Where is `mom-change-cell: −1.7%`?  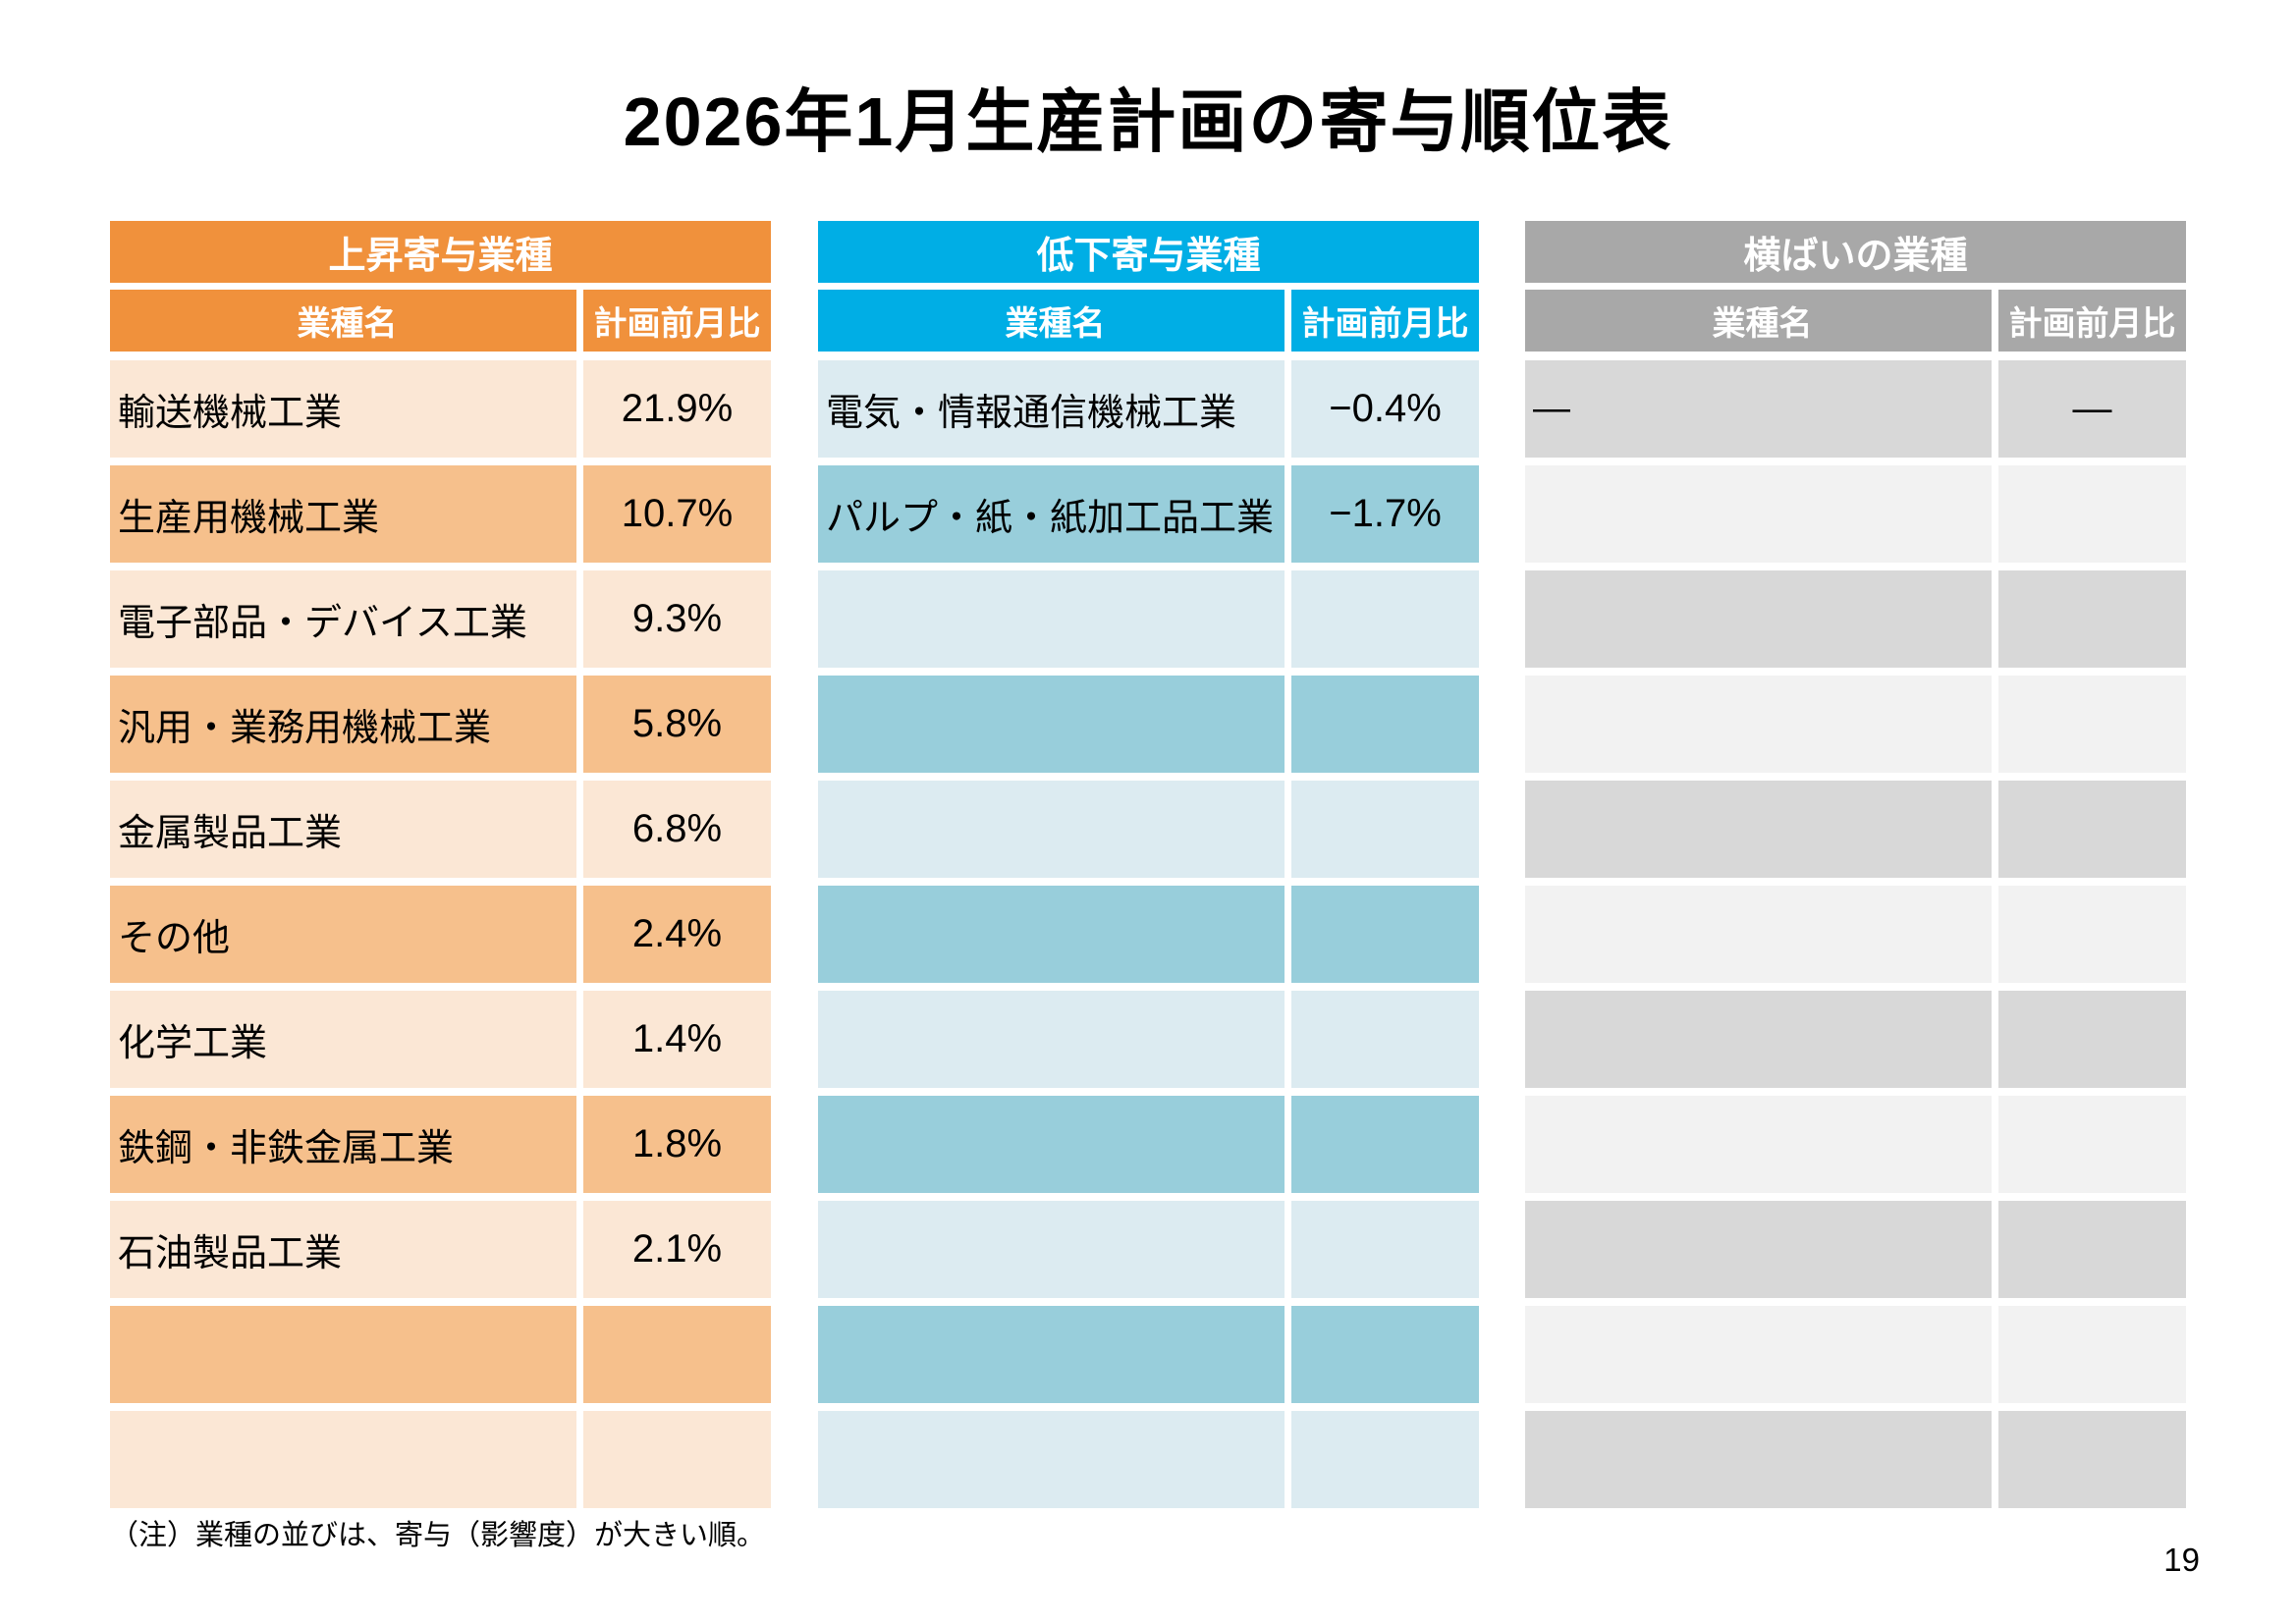 mom-change-cell: −1.7% is located at coordinates (1385, 514).